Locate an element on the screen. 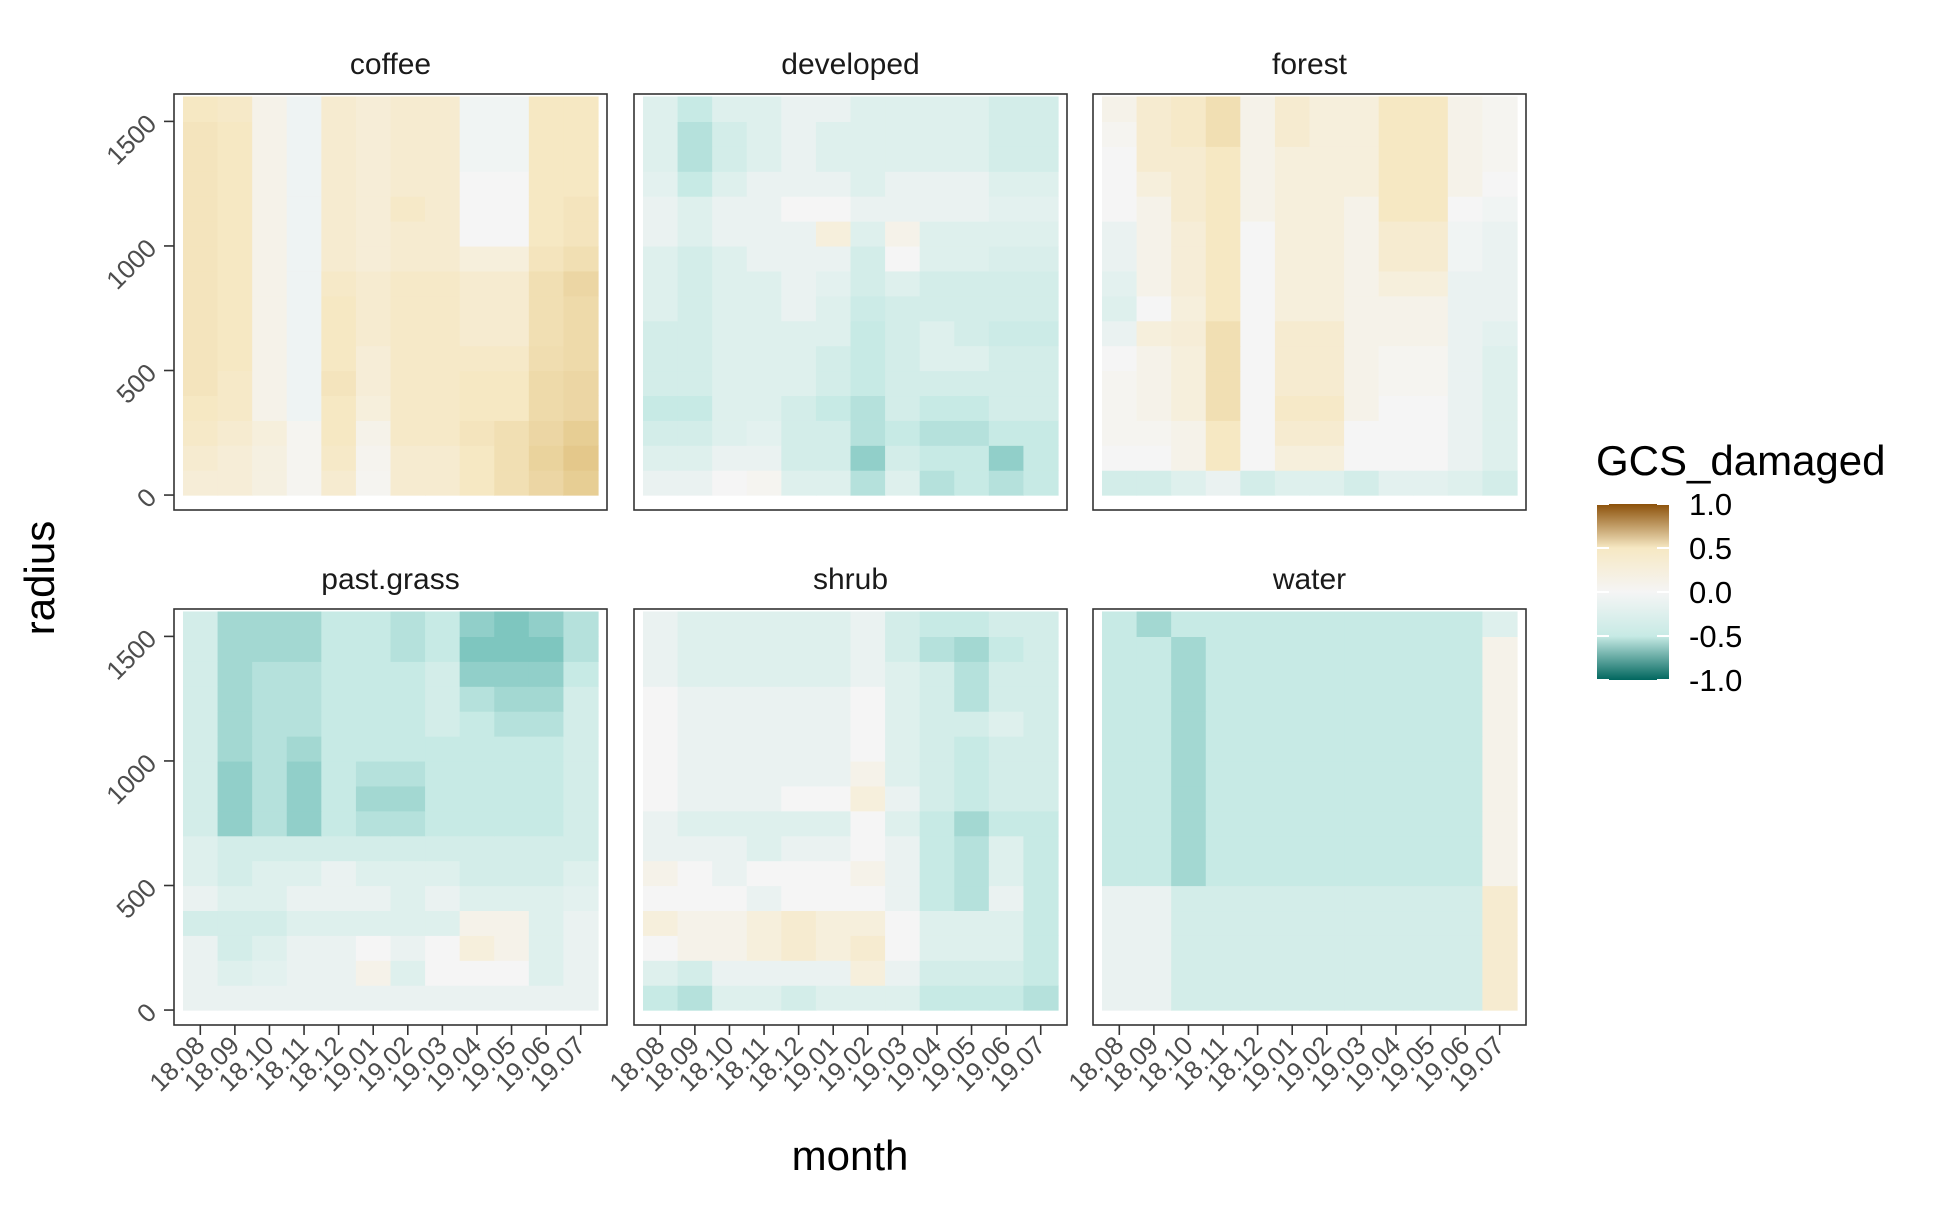  y-tick-label: 0 is located at coordinates (146, 1012).